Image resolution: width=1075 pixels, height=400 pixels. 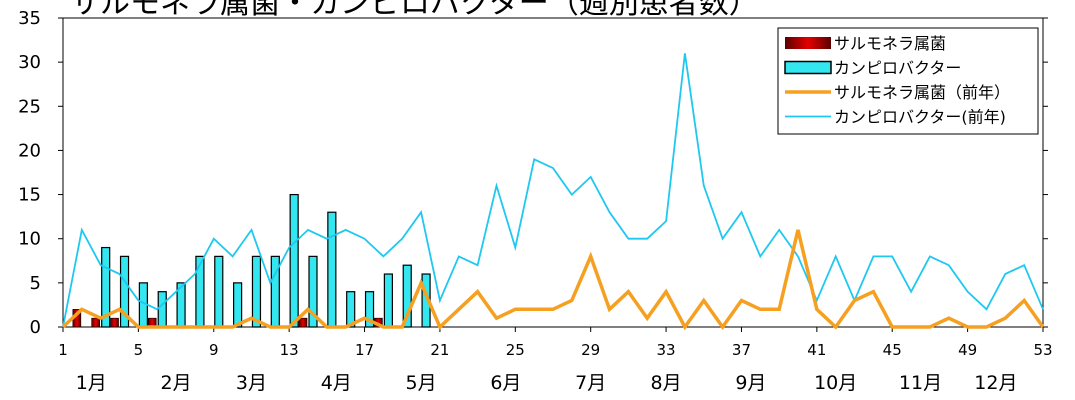 What do you see at coordinates (750, 383) in the screenshot?
I see `month-label: 9月` at bounding box center [750, 383].